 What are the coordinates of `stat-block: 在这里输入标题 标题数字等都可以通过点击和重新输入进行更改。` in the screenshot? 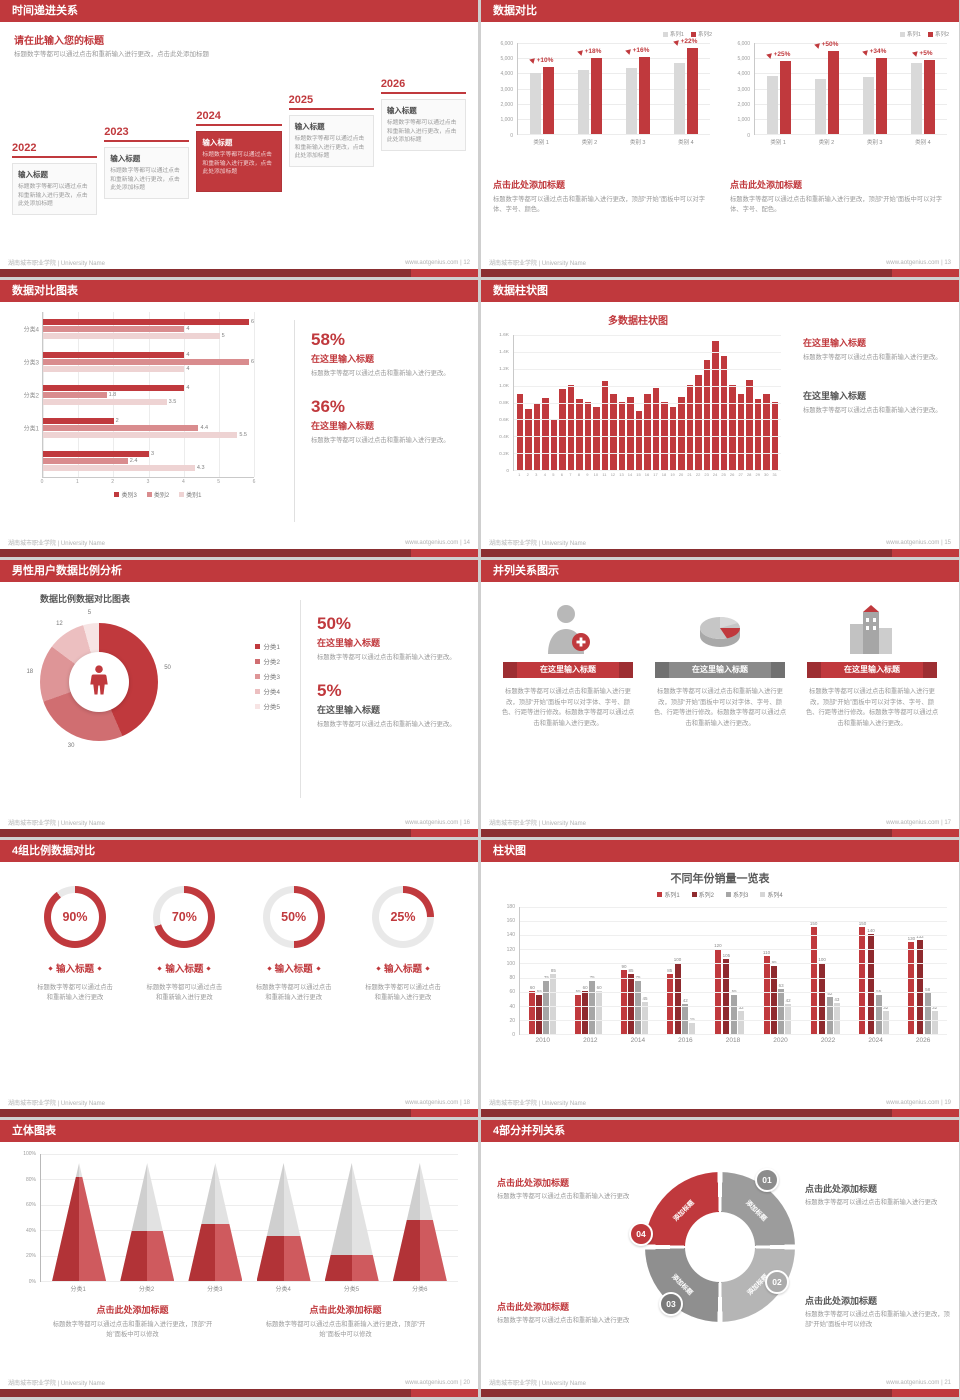 It's located at (875, 402).